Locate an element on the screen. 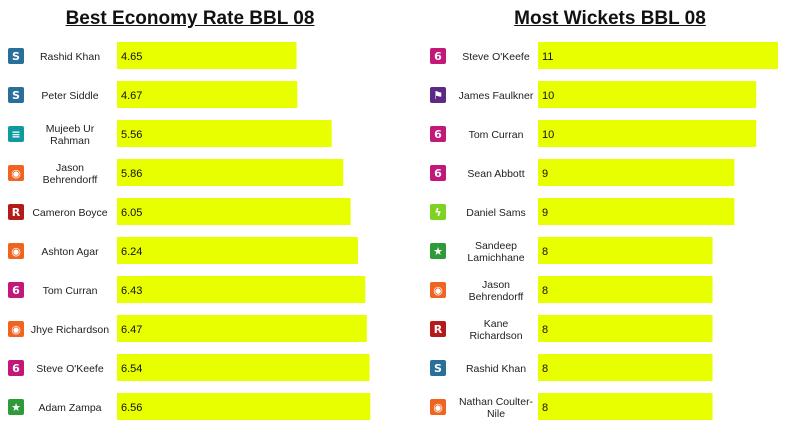  bar-row: ◉ Jason Behrendorff 5.86 is located at coordinates (176, 172).